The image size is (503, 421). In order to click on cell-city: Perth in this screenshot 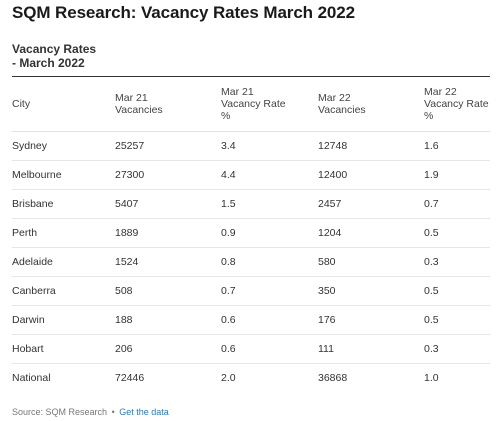, I will do `click(63, 233)`.